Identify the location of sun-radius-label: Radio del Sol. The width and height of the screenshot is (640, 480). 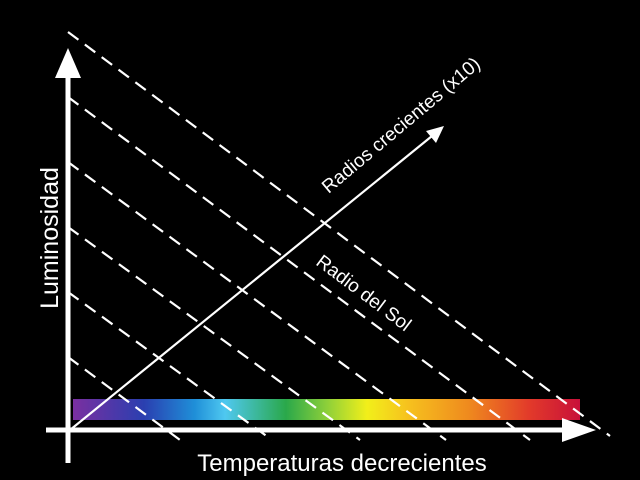
(363, 293).